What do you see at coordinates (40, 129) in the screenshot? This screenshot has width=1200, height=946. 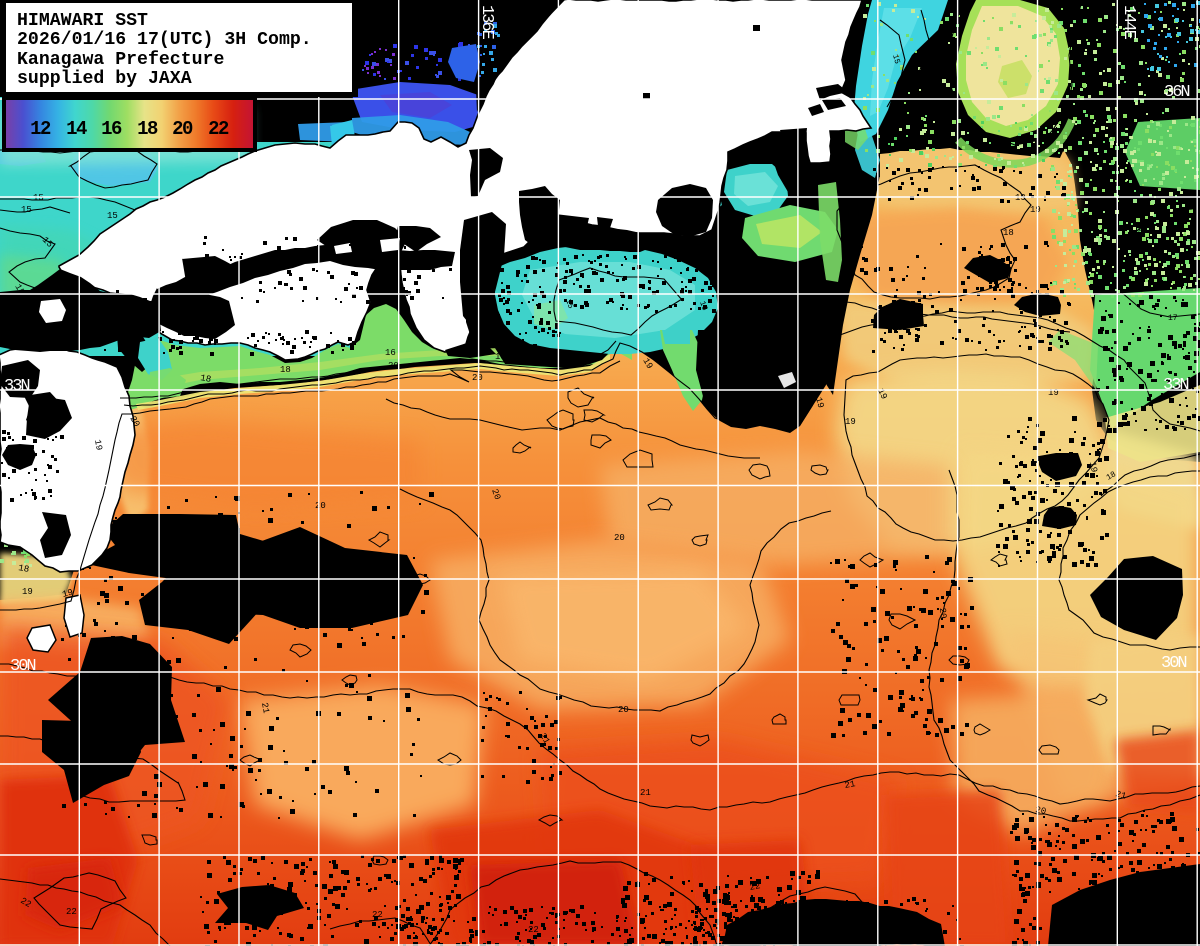 I see `svg-text: 12` at bounding box center [40, 129].